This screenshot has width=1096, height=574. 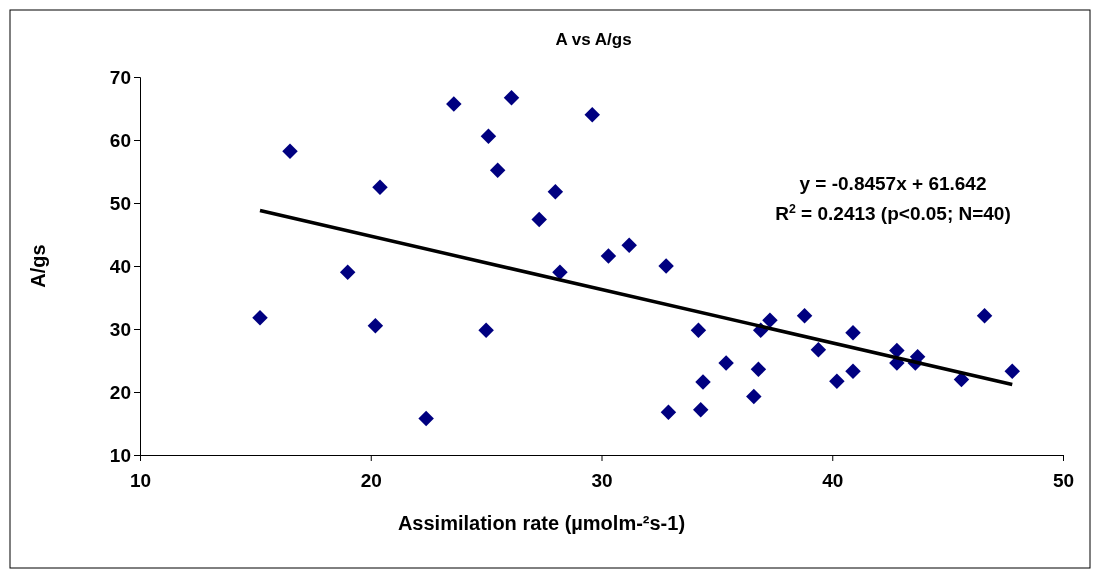 What do you see at coordinates (893, 183) in the screenshot?
I see `annotation: y = -0.8457x + 61.642` at bounding box center [893, 183].